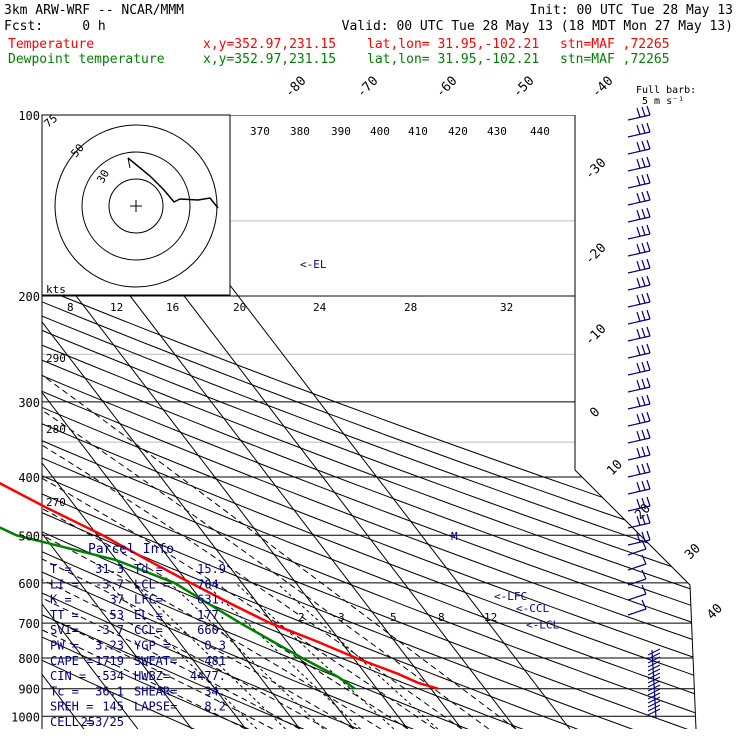 The width and height of the screenshot is (740, 740). I want to click on hodo-start-tick, so click(129, 163).